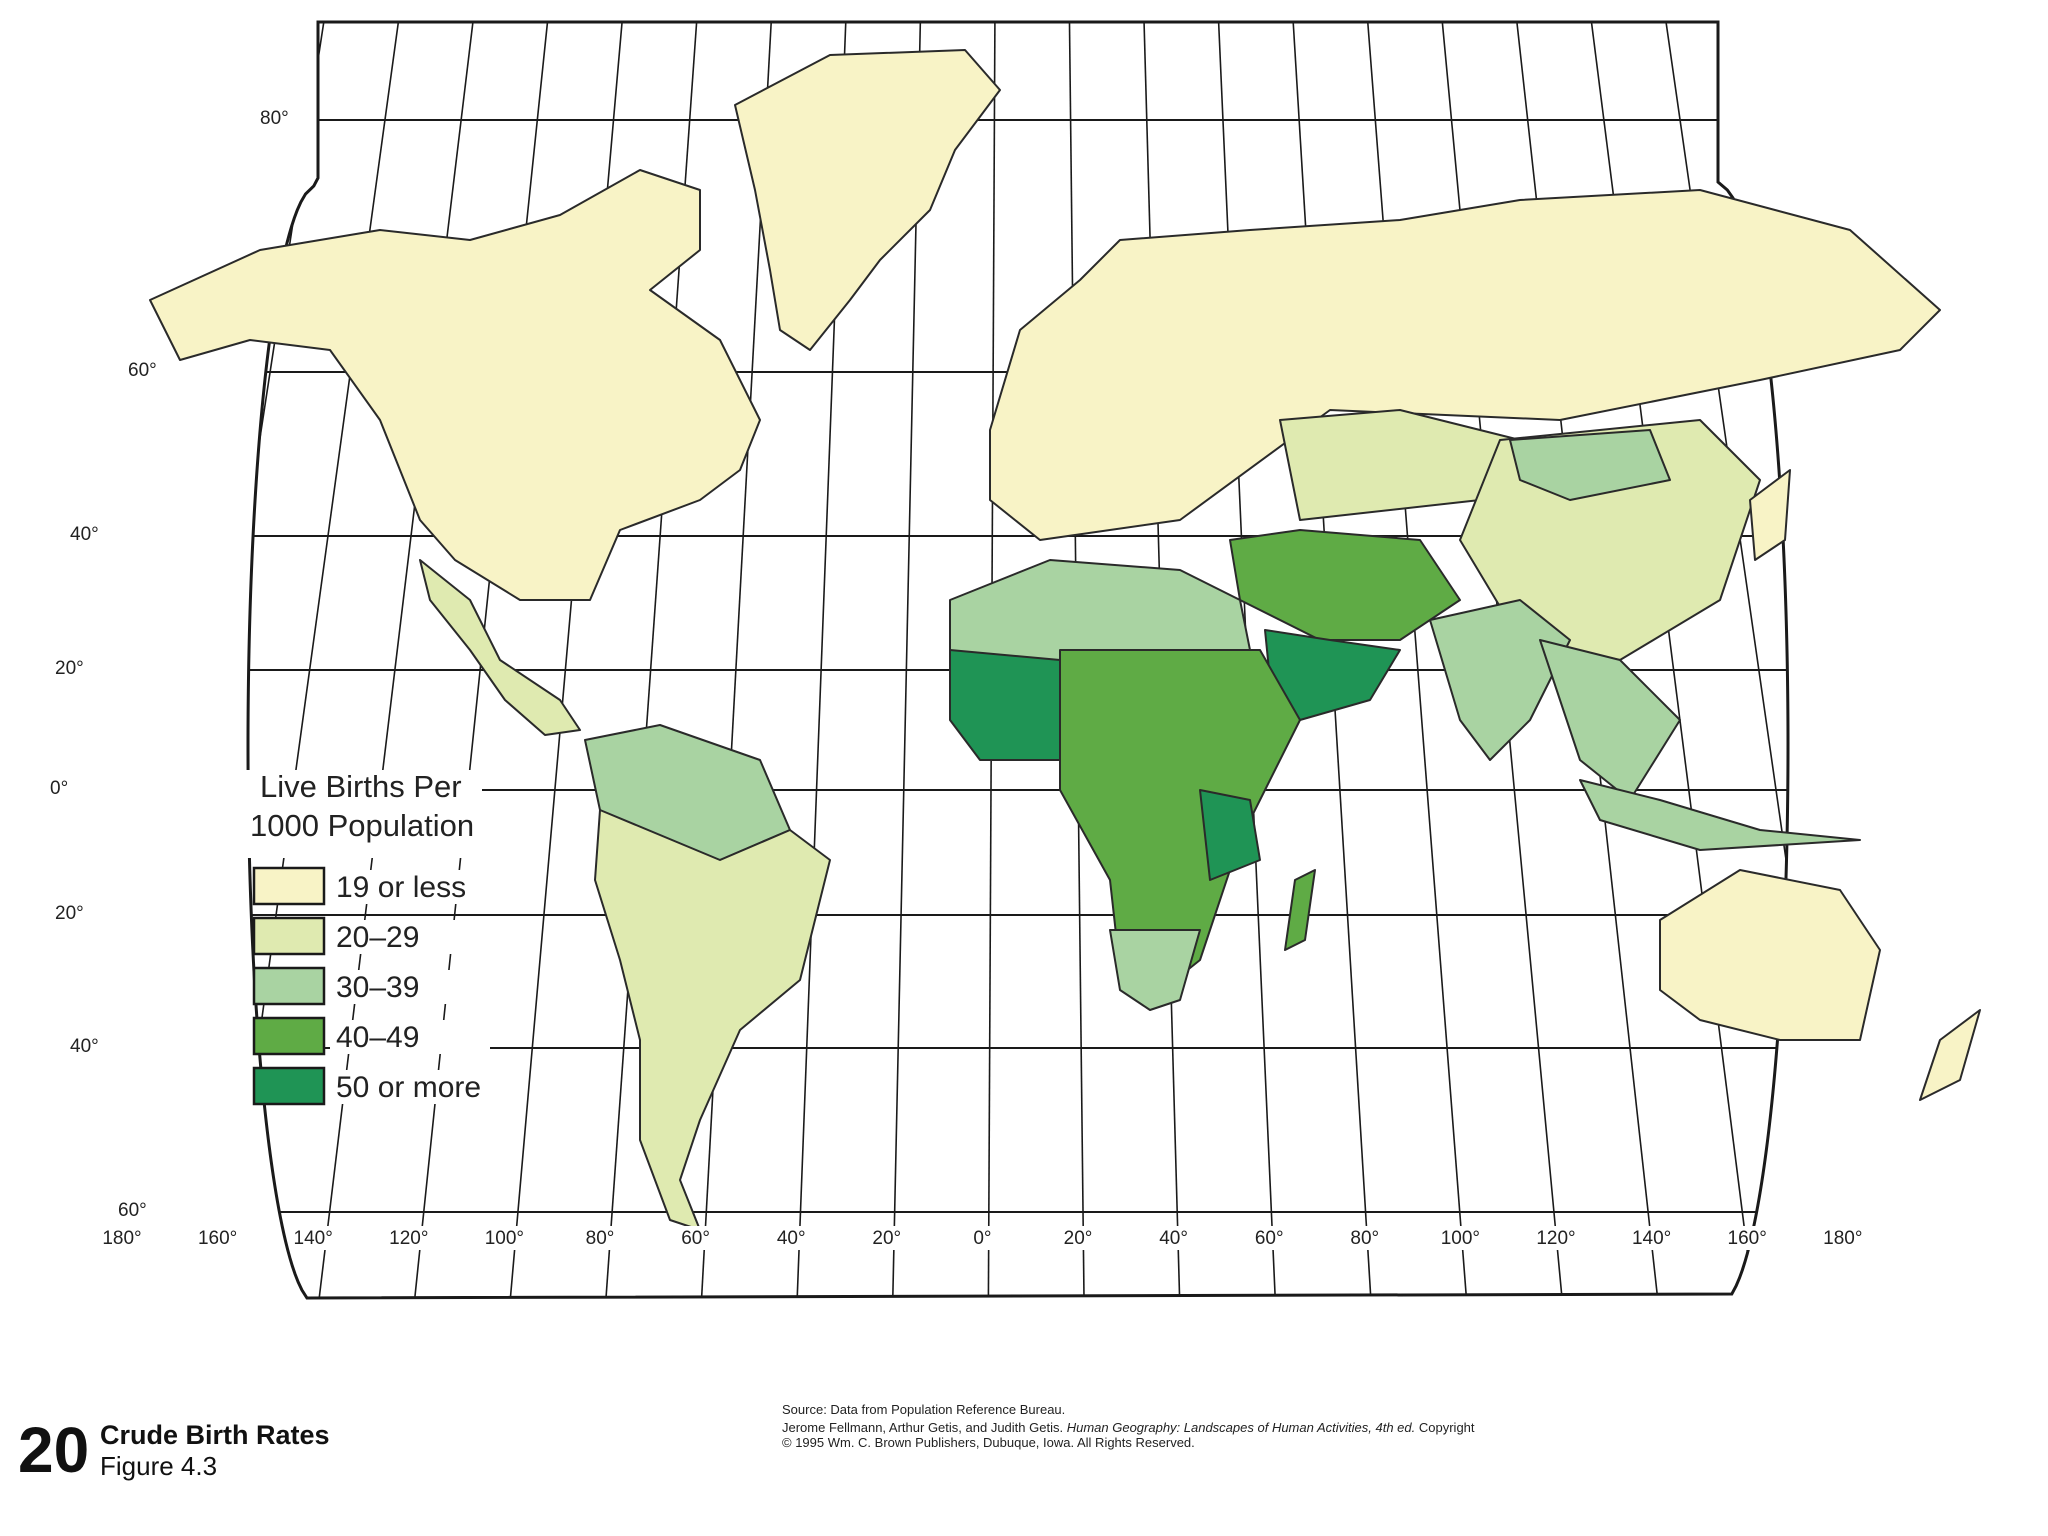 This screenshot has width=2048, height=1536. I want to click on region-south-america, so click(712, 1020).